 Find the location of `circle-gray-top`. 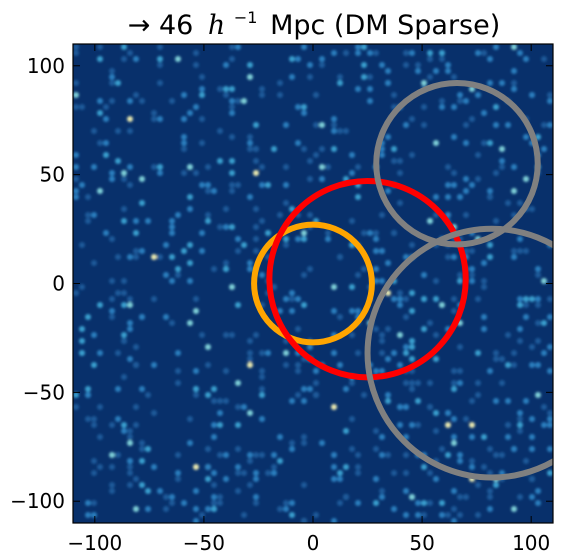

circle-gray-top is located at coordinates (457, 164).